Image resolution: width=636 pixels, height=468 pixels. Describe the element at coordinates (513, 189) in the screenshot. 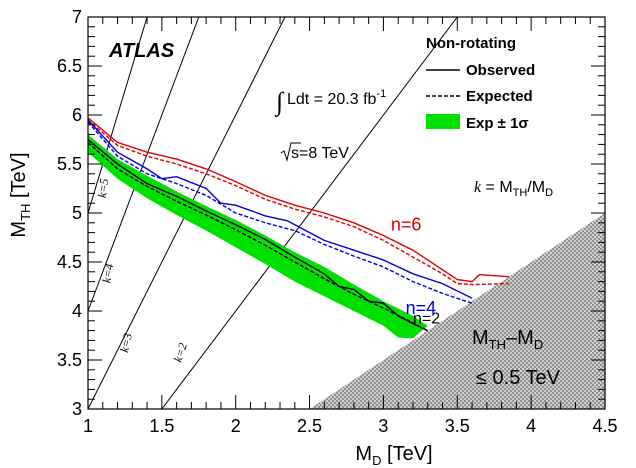

I see `k-definition: k = MTH/MD` at that location.